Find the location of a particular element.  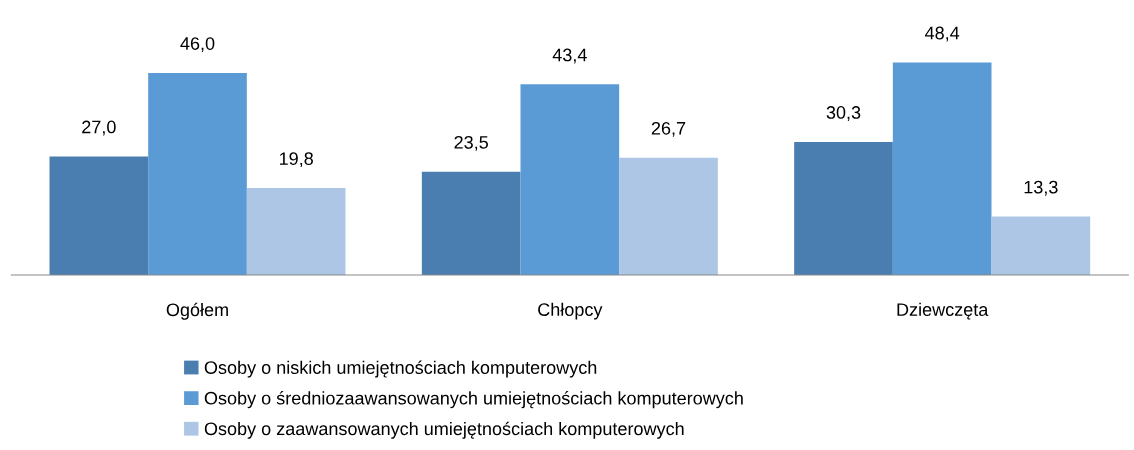

data-label: 43,4 is located at coordinates (569, 56).